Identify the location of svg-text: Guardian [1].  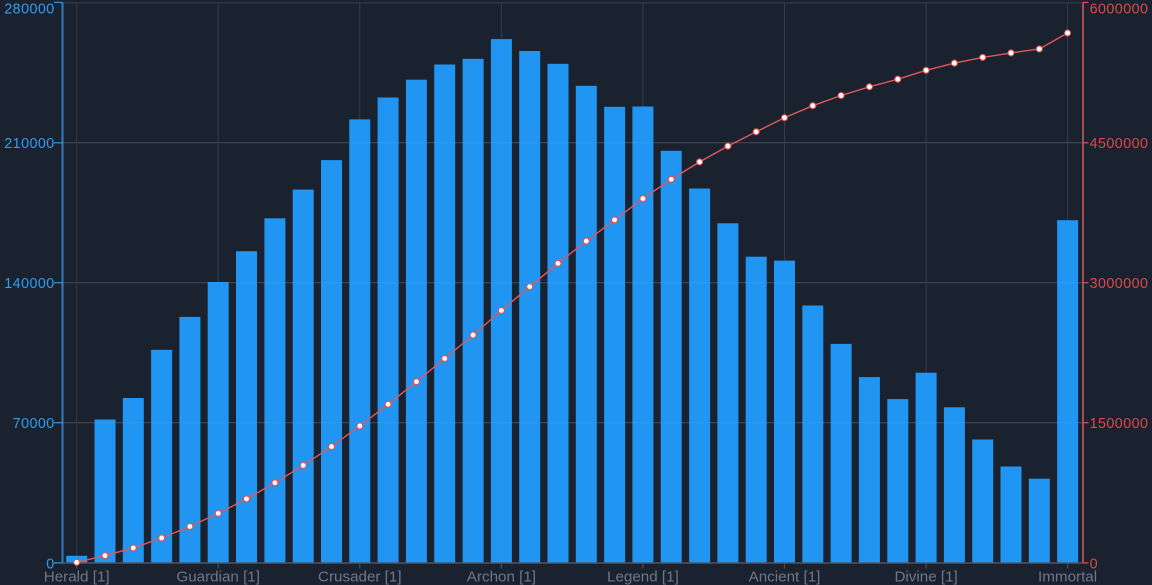
(218, 577).